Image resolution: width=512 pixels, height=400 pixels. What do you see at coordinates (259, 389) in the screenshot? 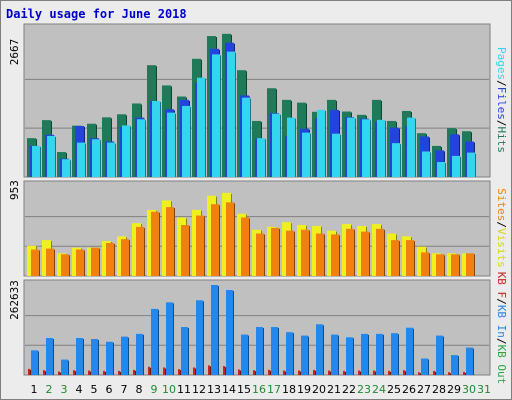
I see `day-label-16: 16` at bounding box center [259, 389].